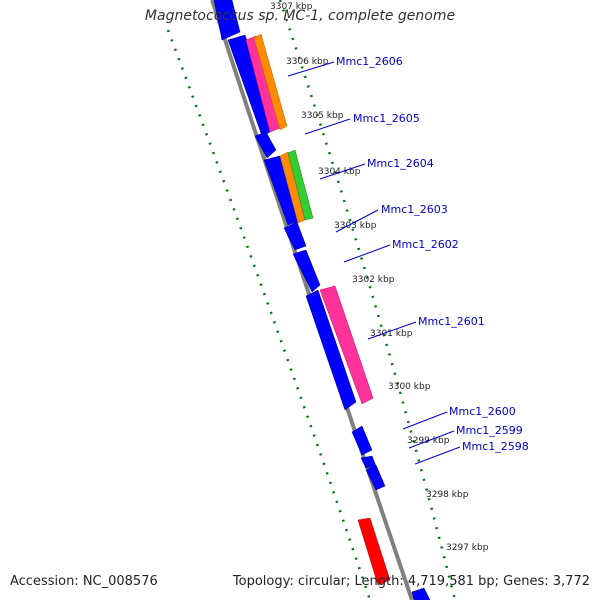  I want to click on gene-label-mmc1-2604: Mmc1_2604, so click(400, 163).